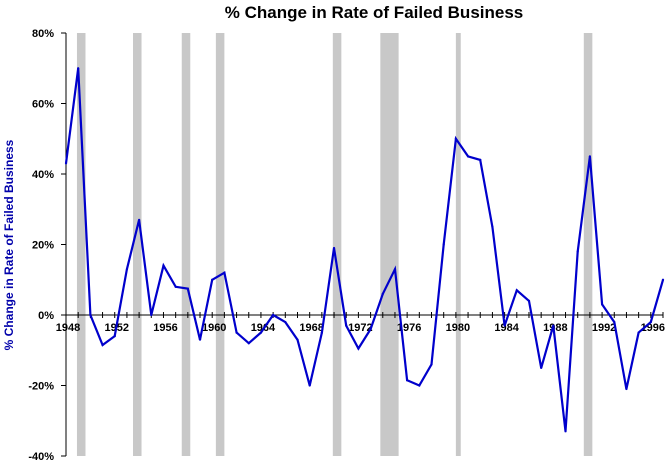  Describe the element at coordinates (46, 316) in the screenshot. I see `y-tick-label: 0%` at that location.